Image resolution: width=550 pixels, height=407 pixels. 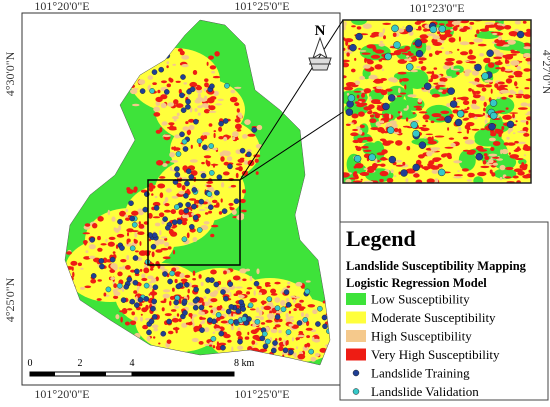 I want to click on north-arrow: N, so click(x=320, y=47).